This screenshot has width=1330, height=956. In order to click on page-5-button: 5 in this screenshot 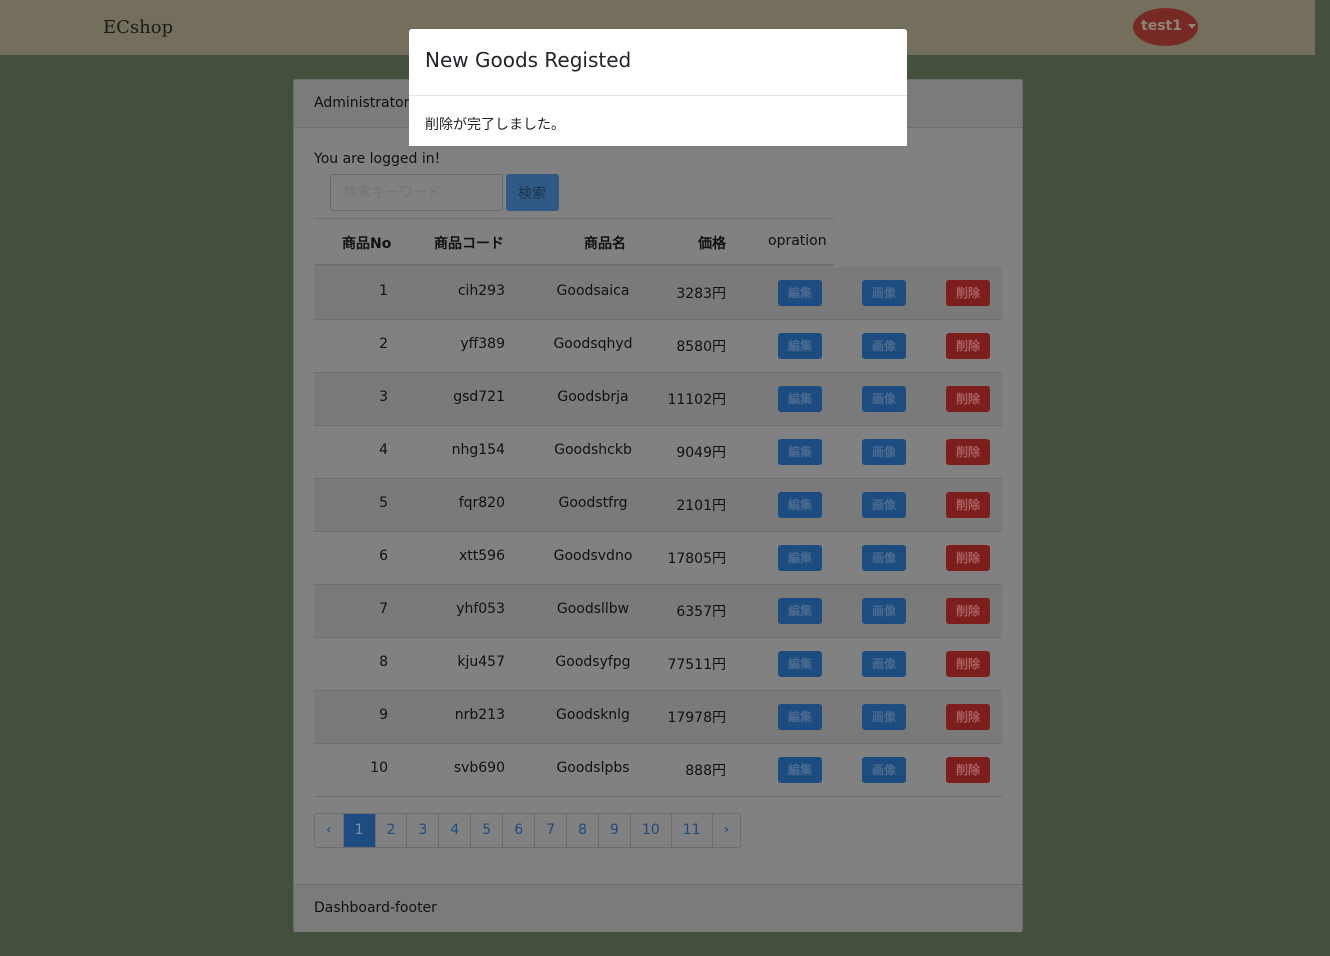, I will do `click(487, 830)`.